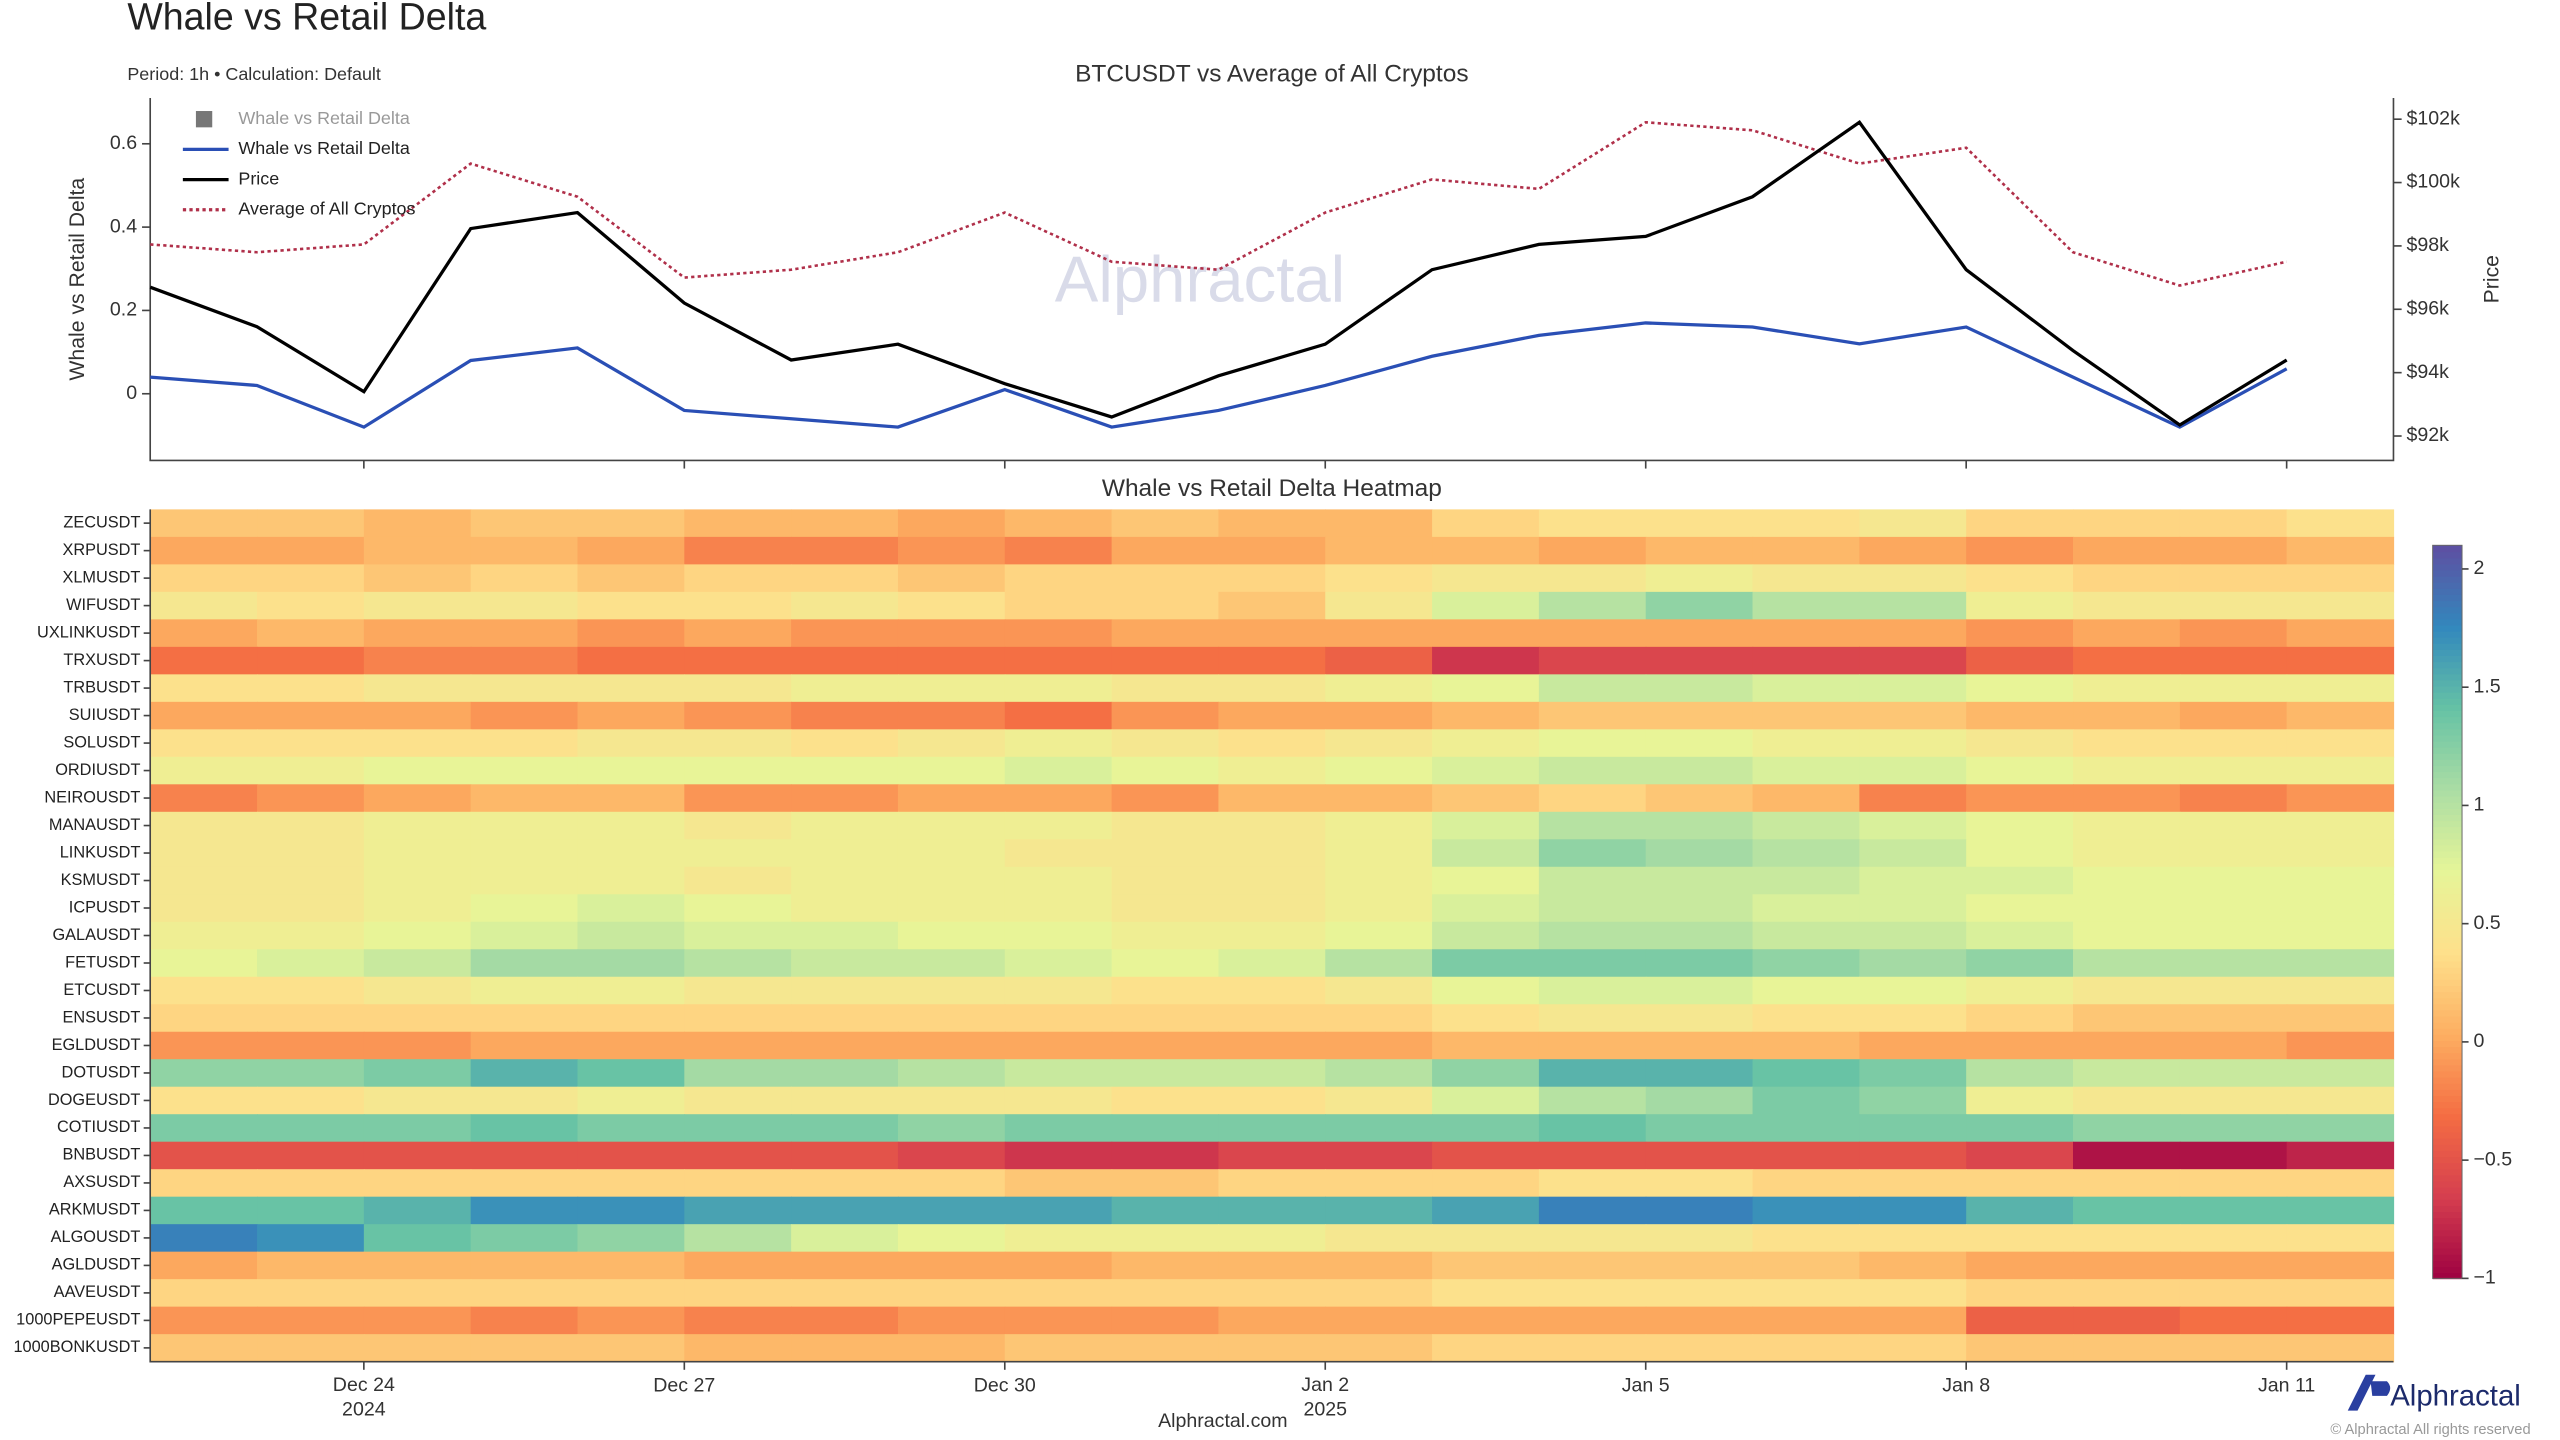 This screenshot has height=1440, width=2560. Describe the element at coordinates (123, 143) in the screenshot. I see `y-tick-label: 0.6` at that location.